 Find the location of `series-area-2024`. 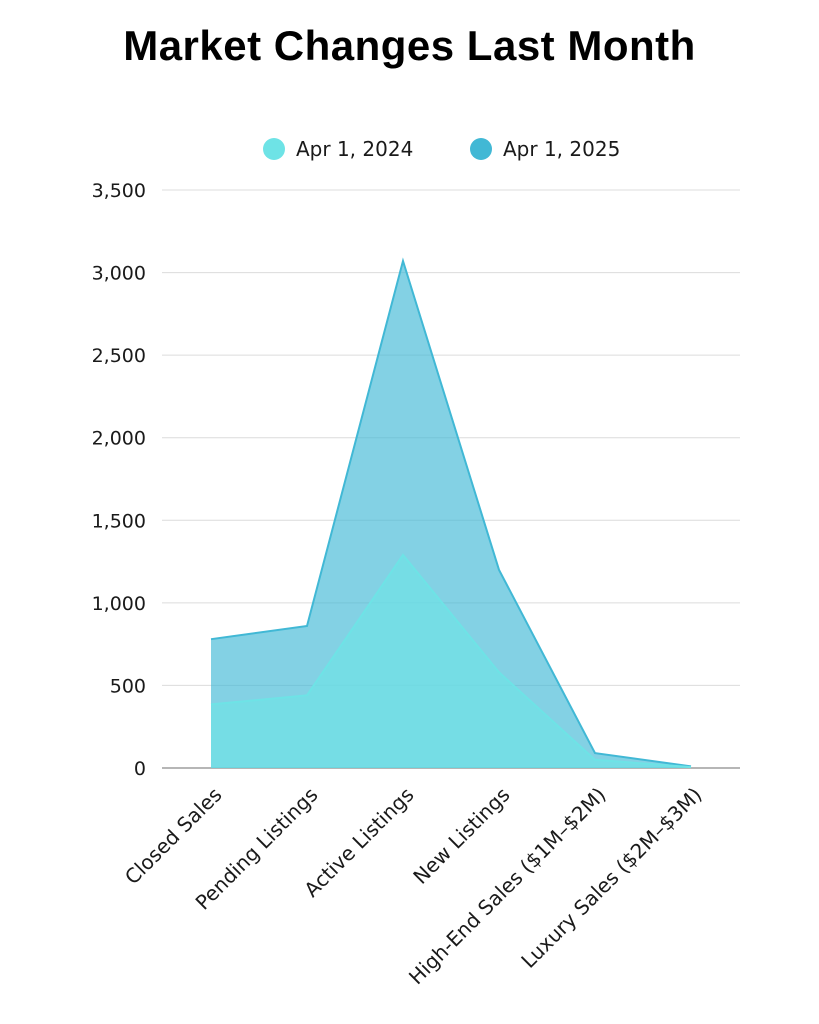

series-area-2024 is located at coordinates (451, 661).